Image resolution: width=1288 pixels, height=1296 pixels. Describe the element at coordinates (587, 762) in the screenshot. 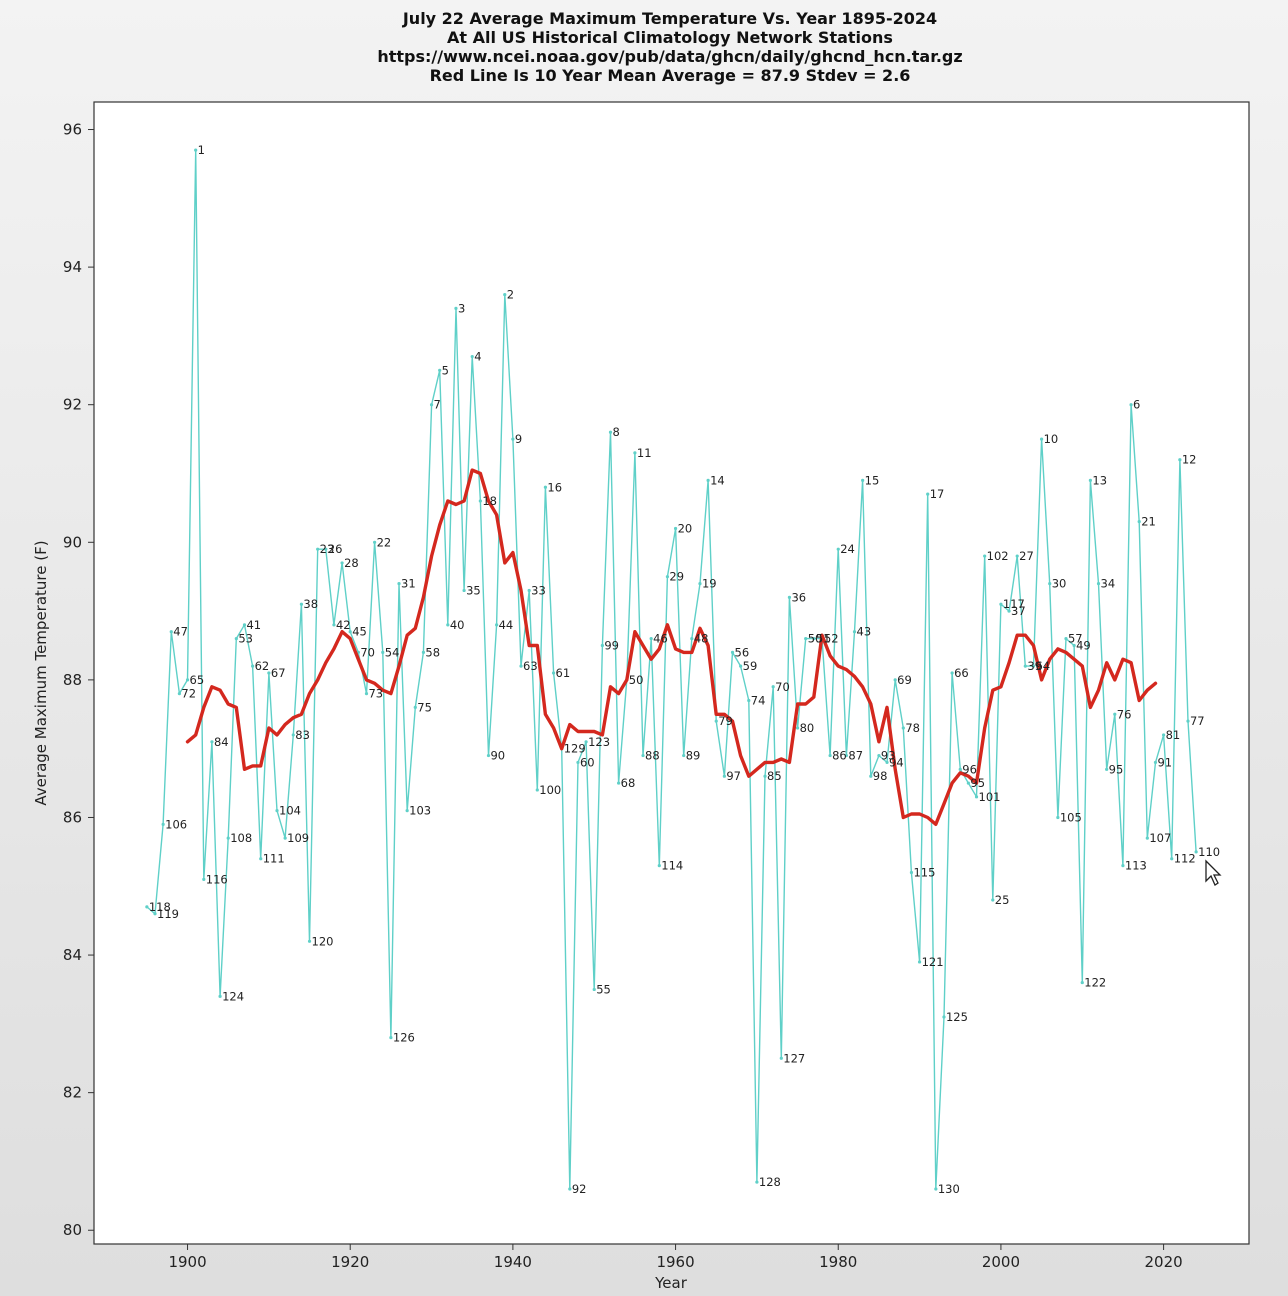

I see `point-rank-label: 60` at that location.